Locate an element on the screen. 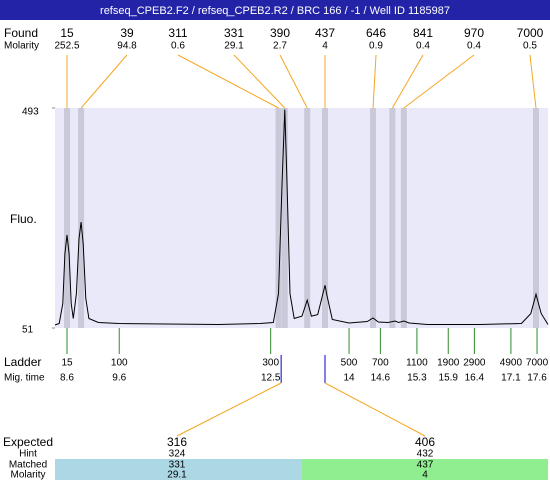 Image resolution: width=550 pixels, height=480 pixels. found-size: 311 is located at coordinates (177, 33).